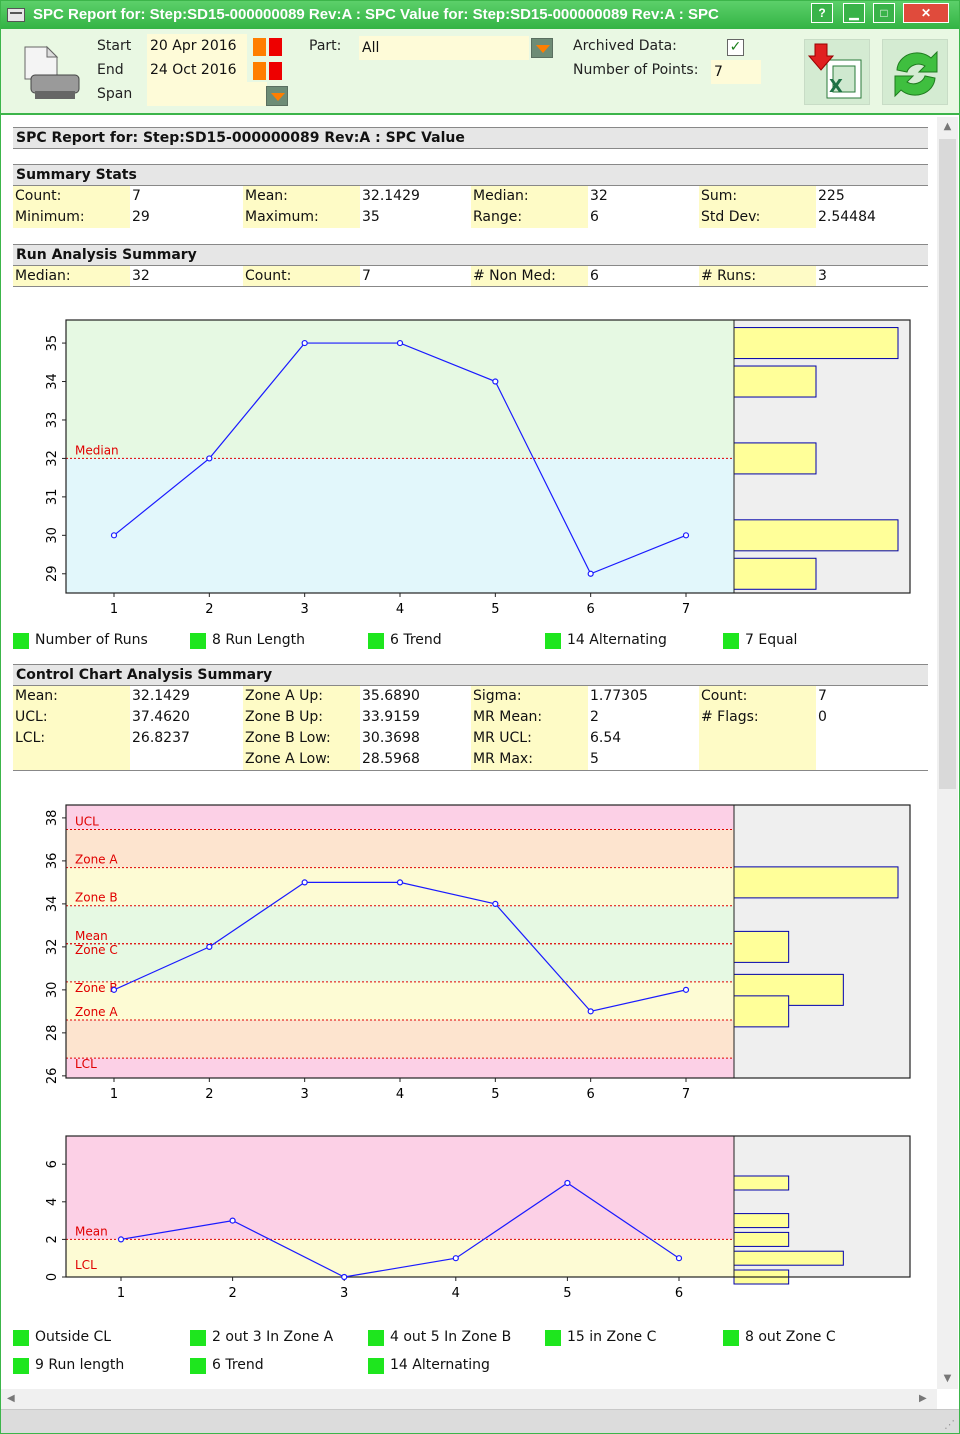  I want to click on rule-label: 8 Run Length, so click(258, 640).